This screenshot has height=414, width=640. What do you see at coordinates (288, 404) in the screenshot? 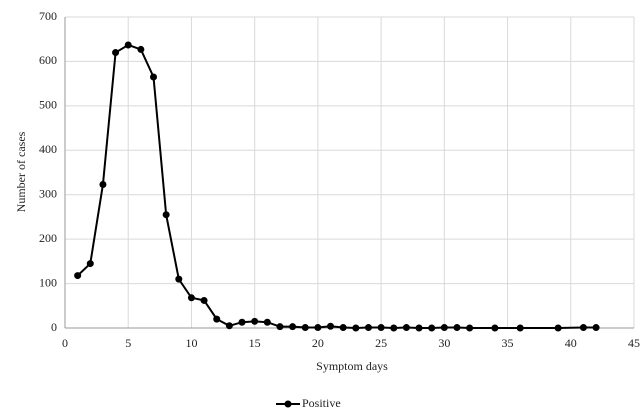
I see `legend-marker` at bounding box center [288, 404].